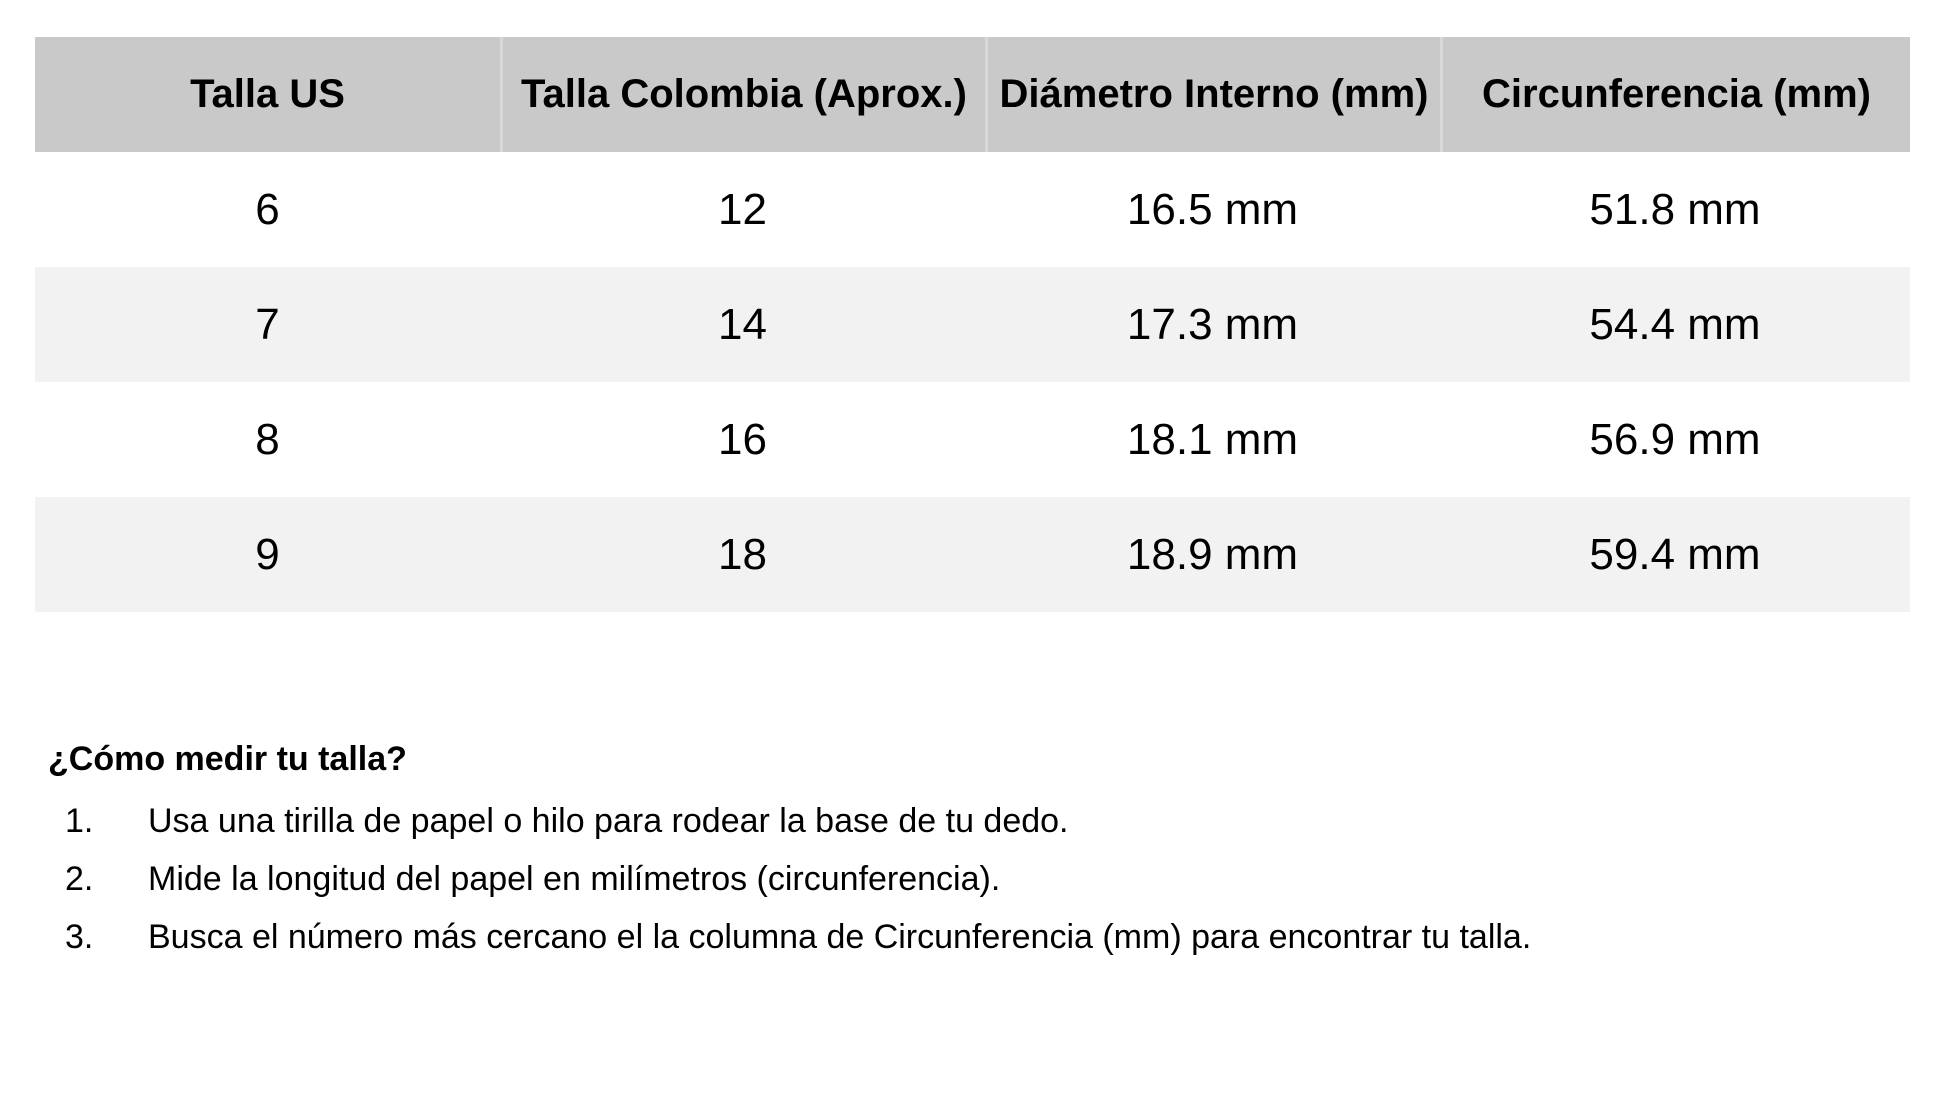  What do you see at coordinates (267, 439) in the screenshot?
I see `cell-talla-us: 8` at bounding box center [267, 439].